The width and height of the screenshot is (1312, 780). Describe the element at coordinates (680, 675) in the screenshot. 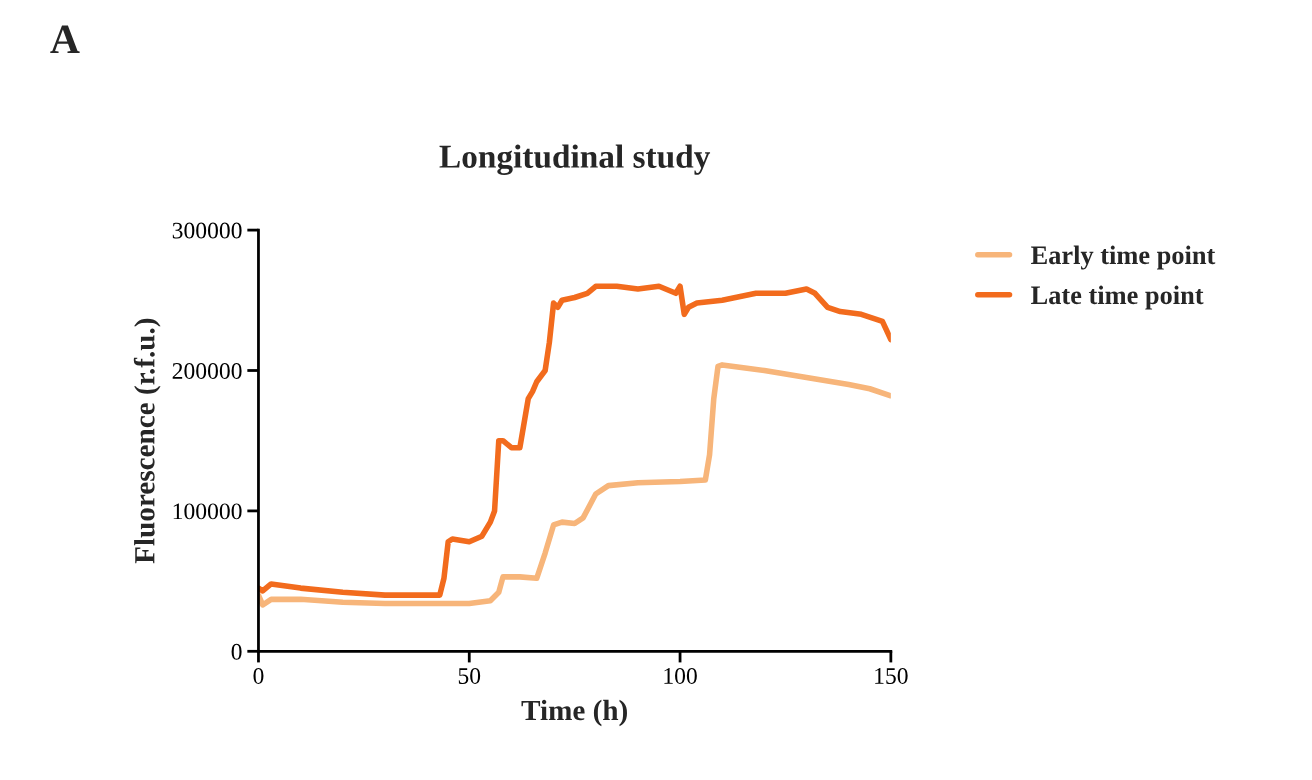

I see `x-tick-label: 100` at that location.